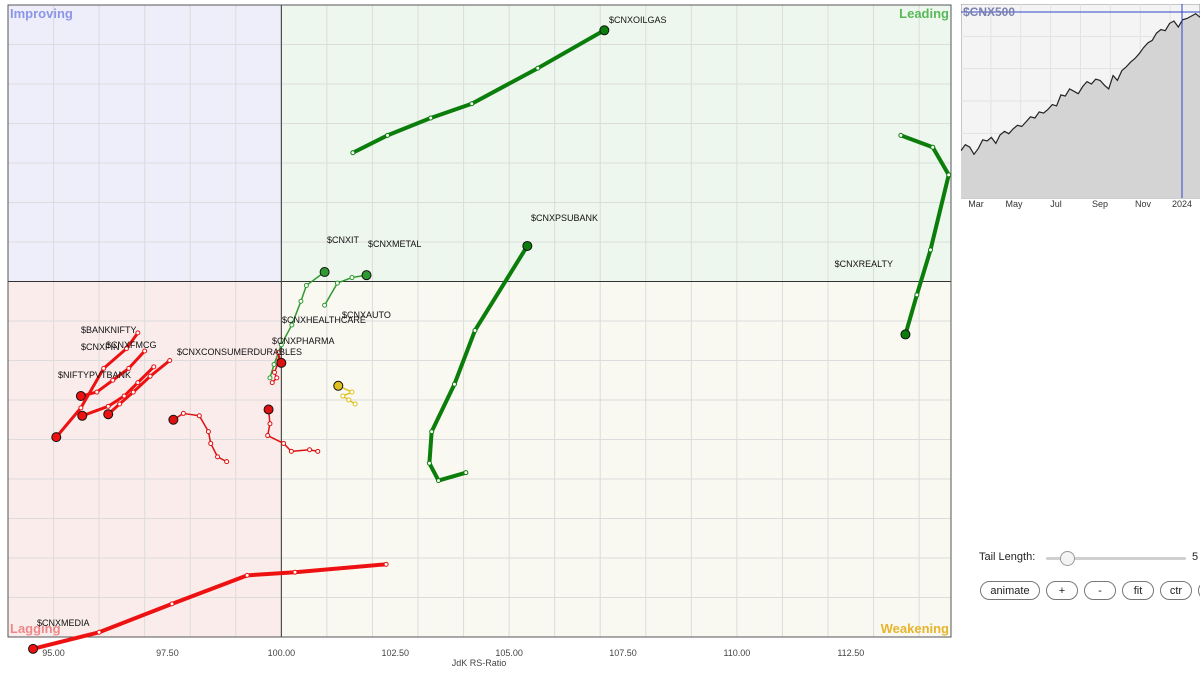  Describe the element at coordinates (976, 204) in the screenshot. I see `mini-month-label: Mar` at that location.